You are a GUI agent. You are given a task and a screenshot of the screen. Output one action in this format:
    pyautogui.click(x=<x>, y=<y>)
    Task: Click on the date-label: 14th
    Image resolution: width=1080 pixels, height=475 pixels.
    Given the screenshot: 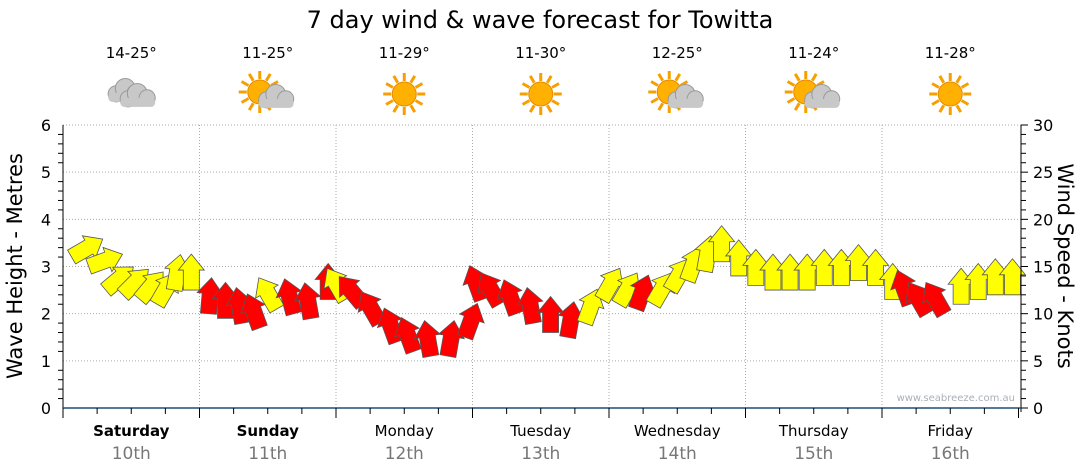 What is the action you would take?
    pyautogui.click(x=677, y=454)
    